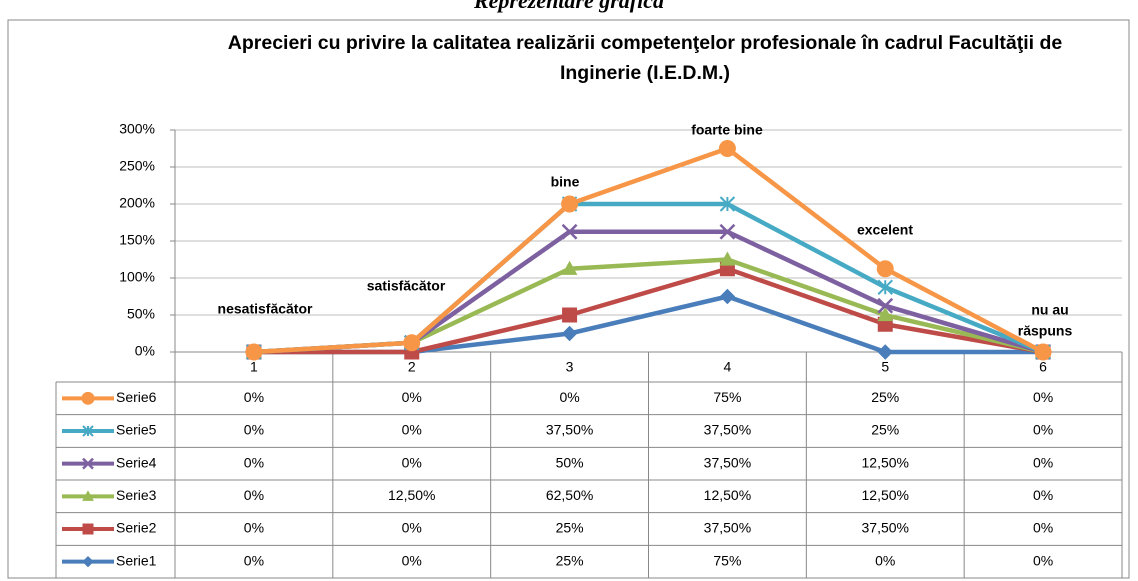  What do you see at coordinates (136, 495) in the screenshot?
I see `legend-label: Serie3` at bounding box center [136, 495].